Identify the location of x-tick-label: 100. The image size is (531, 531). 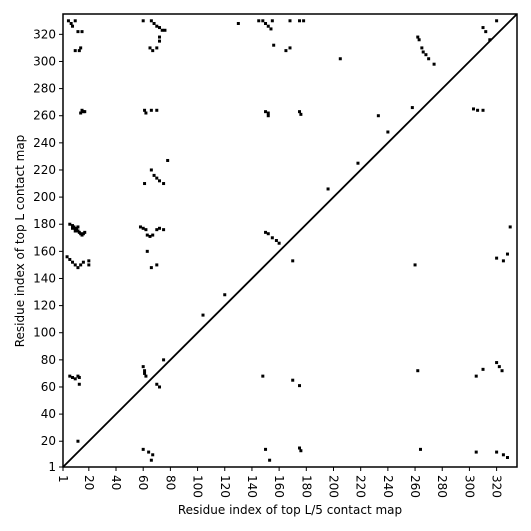
(198, 486).